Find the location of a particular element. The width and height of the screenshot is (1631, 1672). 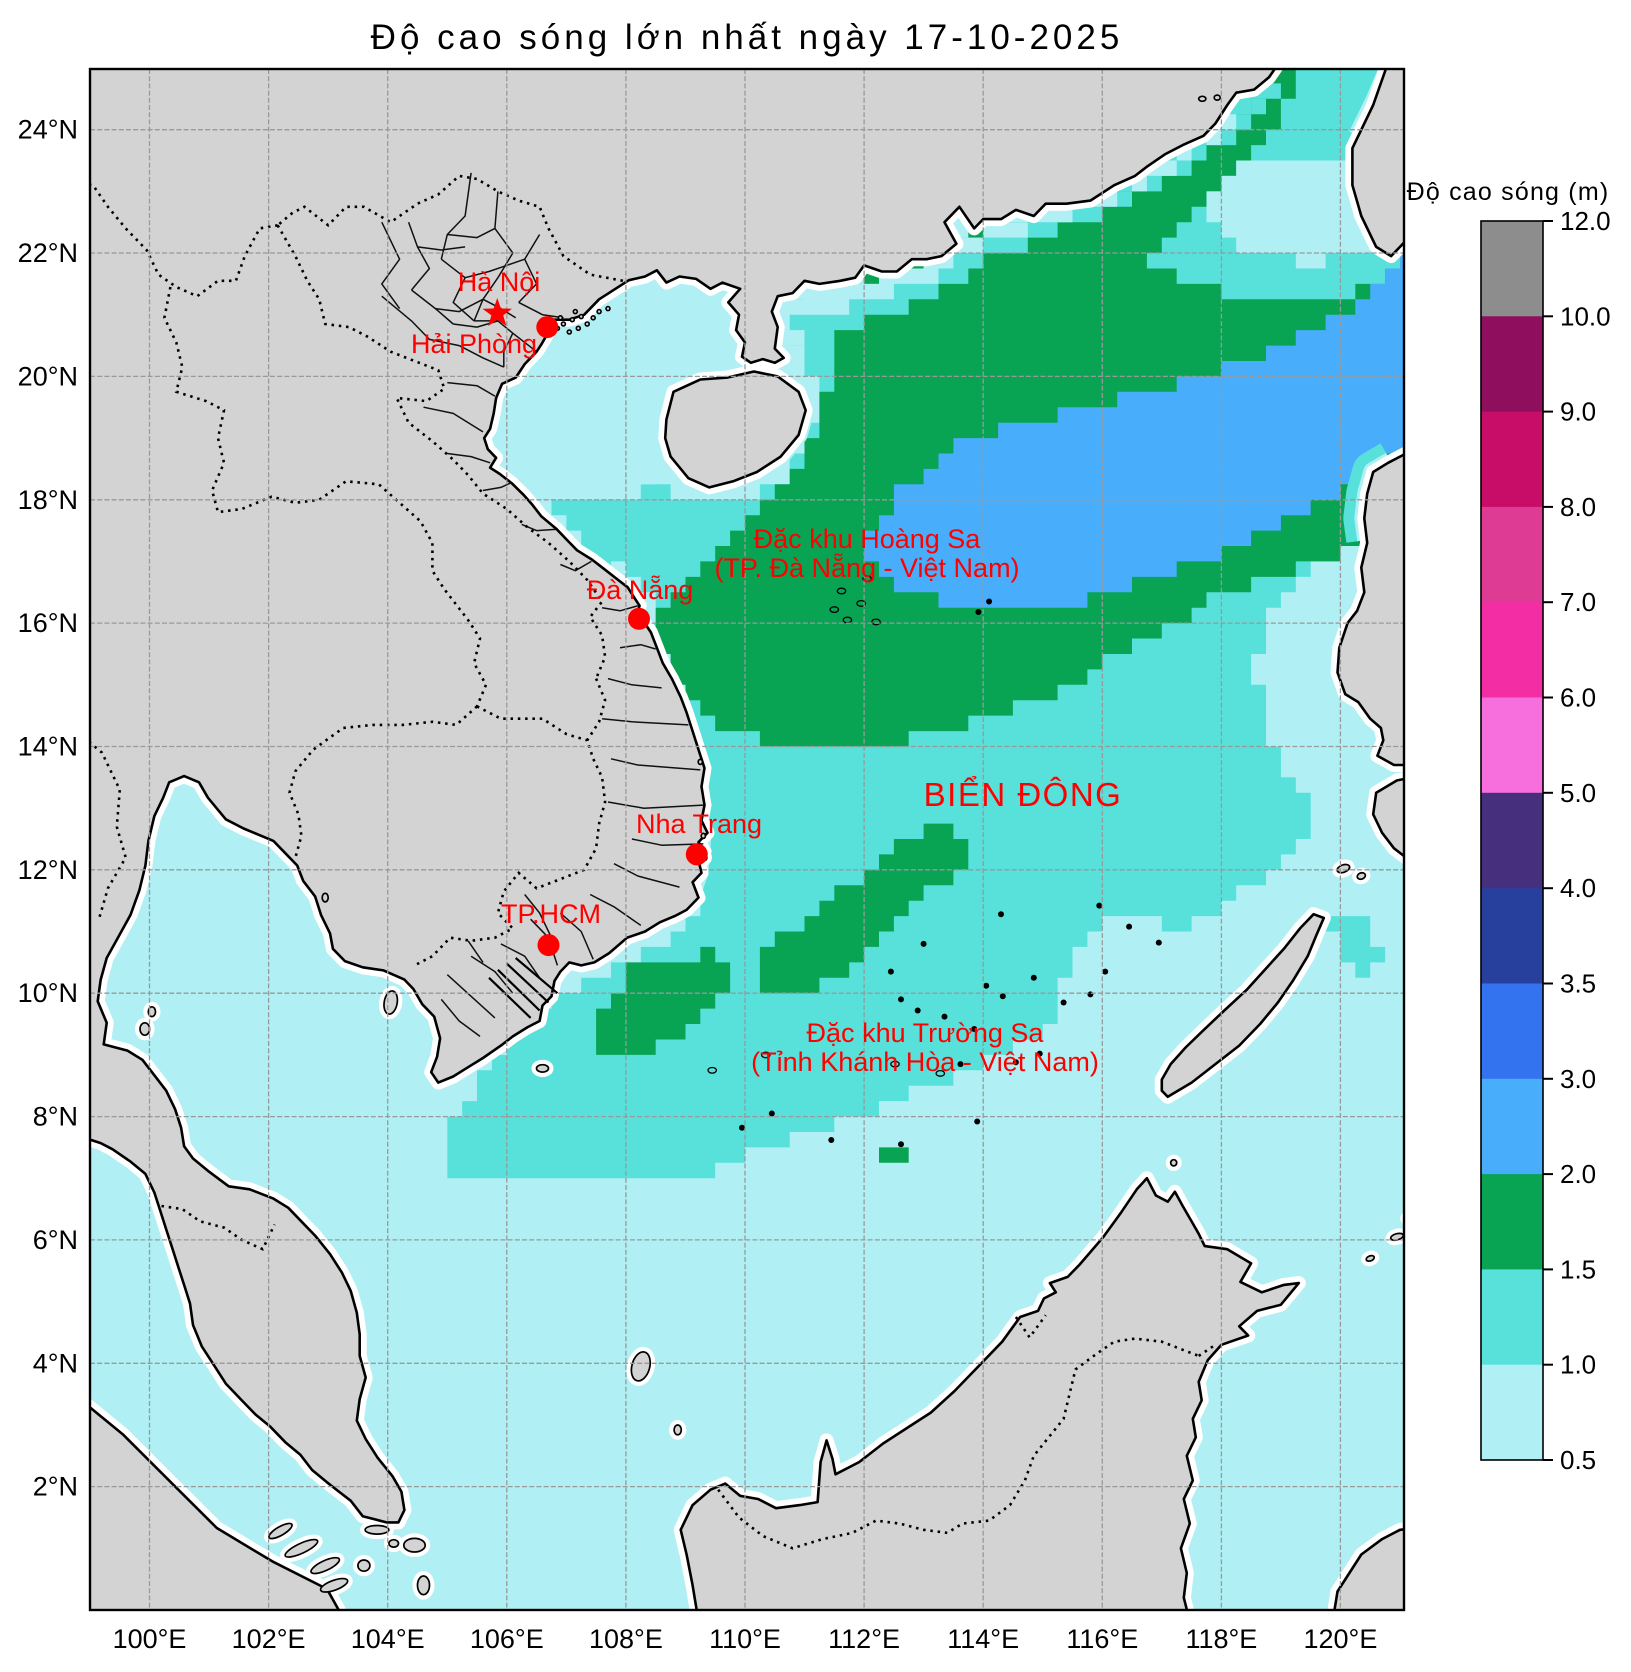

svg-text: 1.0 is located at coordinates (1578, 1365).